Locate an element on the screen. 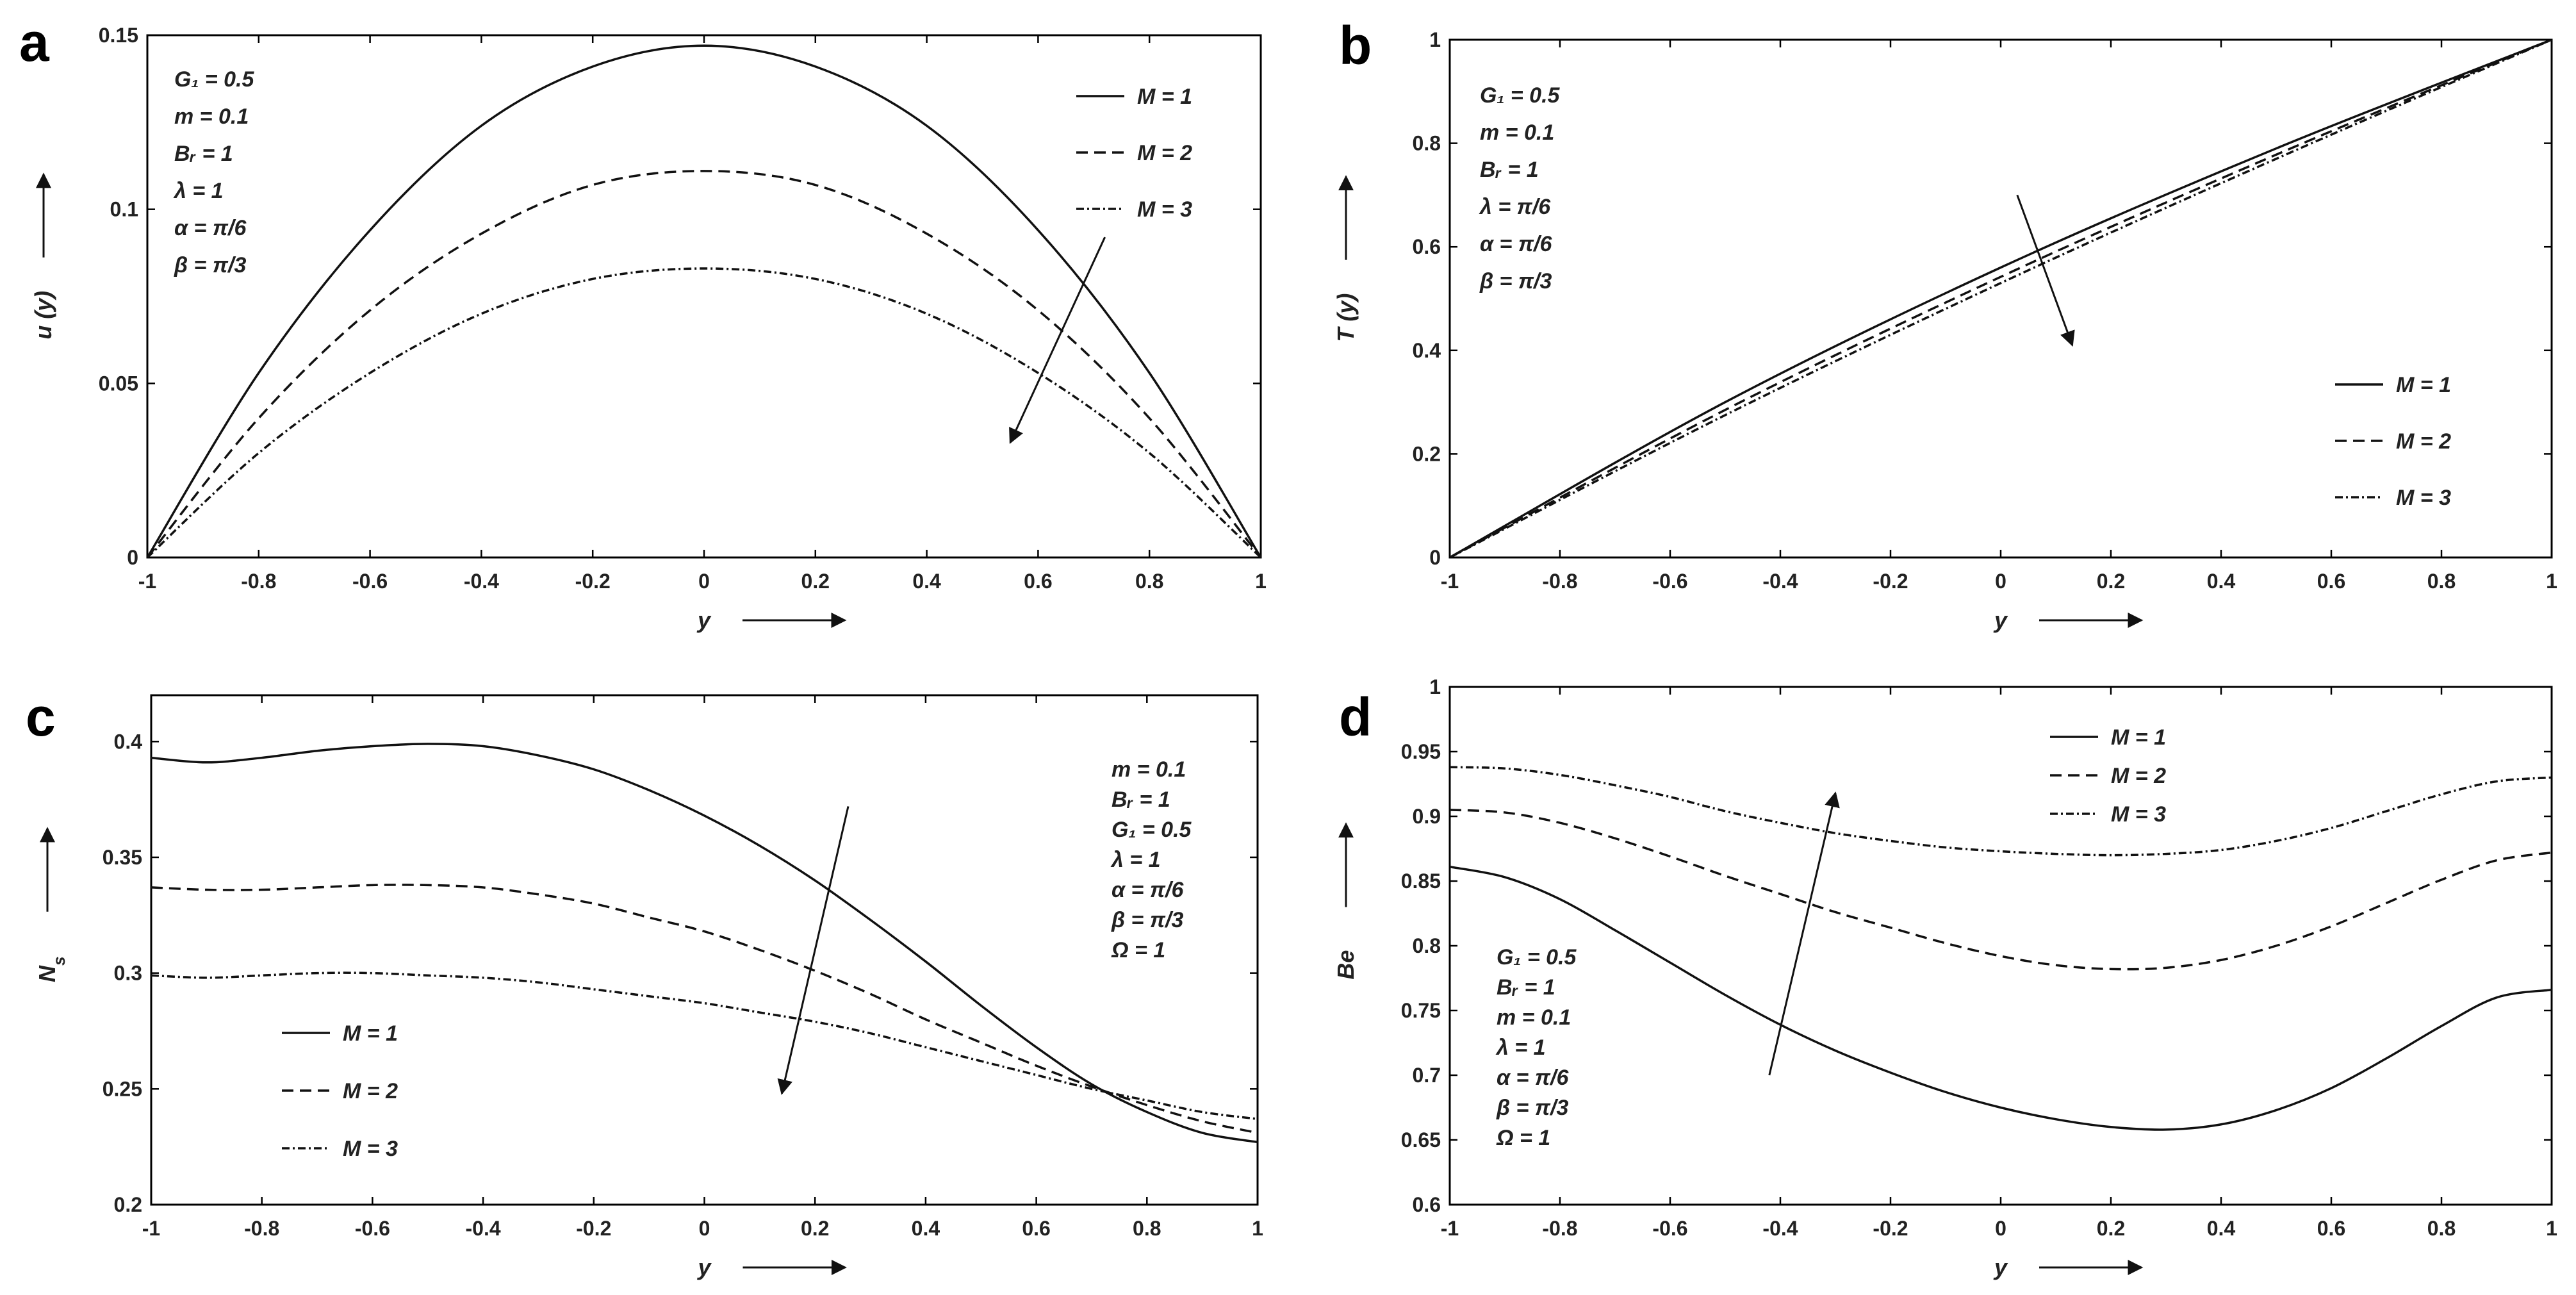 Image resolution: width=2576 pixels, height=1295 pixels. y-tick-label: 0.6 is located at coordinates (1427, 247).